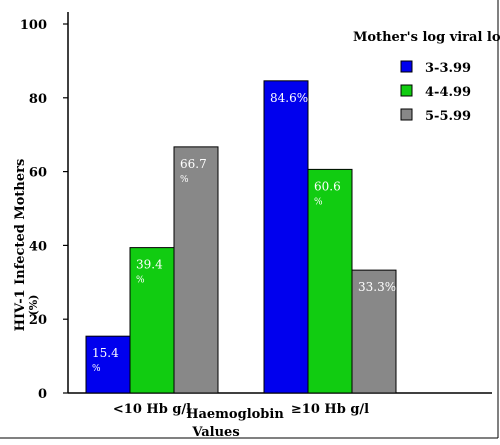 The width and height of the screenshot is (500, 445). What do you see at coordinates (448, 92) in the screenshot?
I see `legend-label: 4-4.99` at bounding box center [448, 92].